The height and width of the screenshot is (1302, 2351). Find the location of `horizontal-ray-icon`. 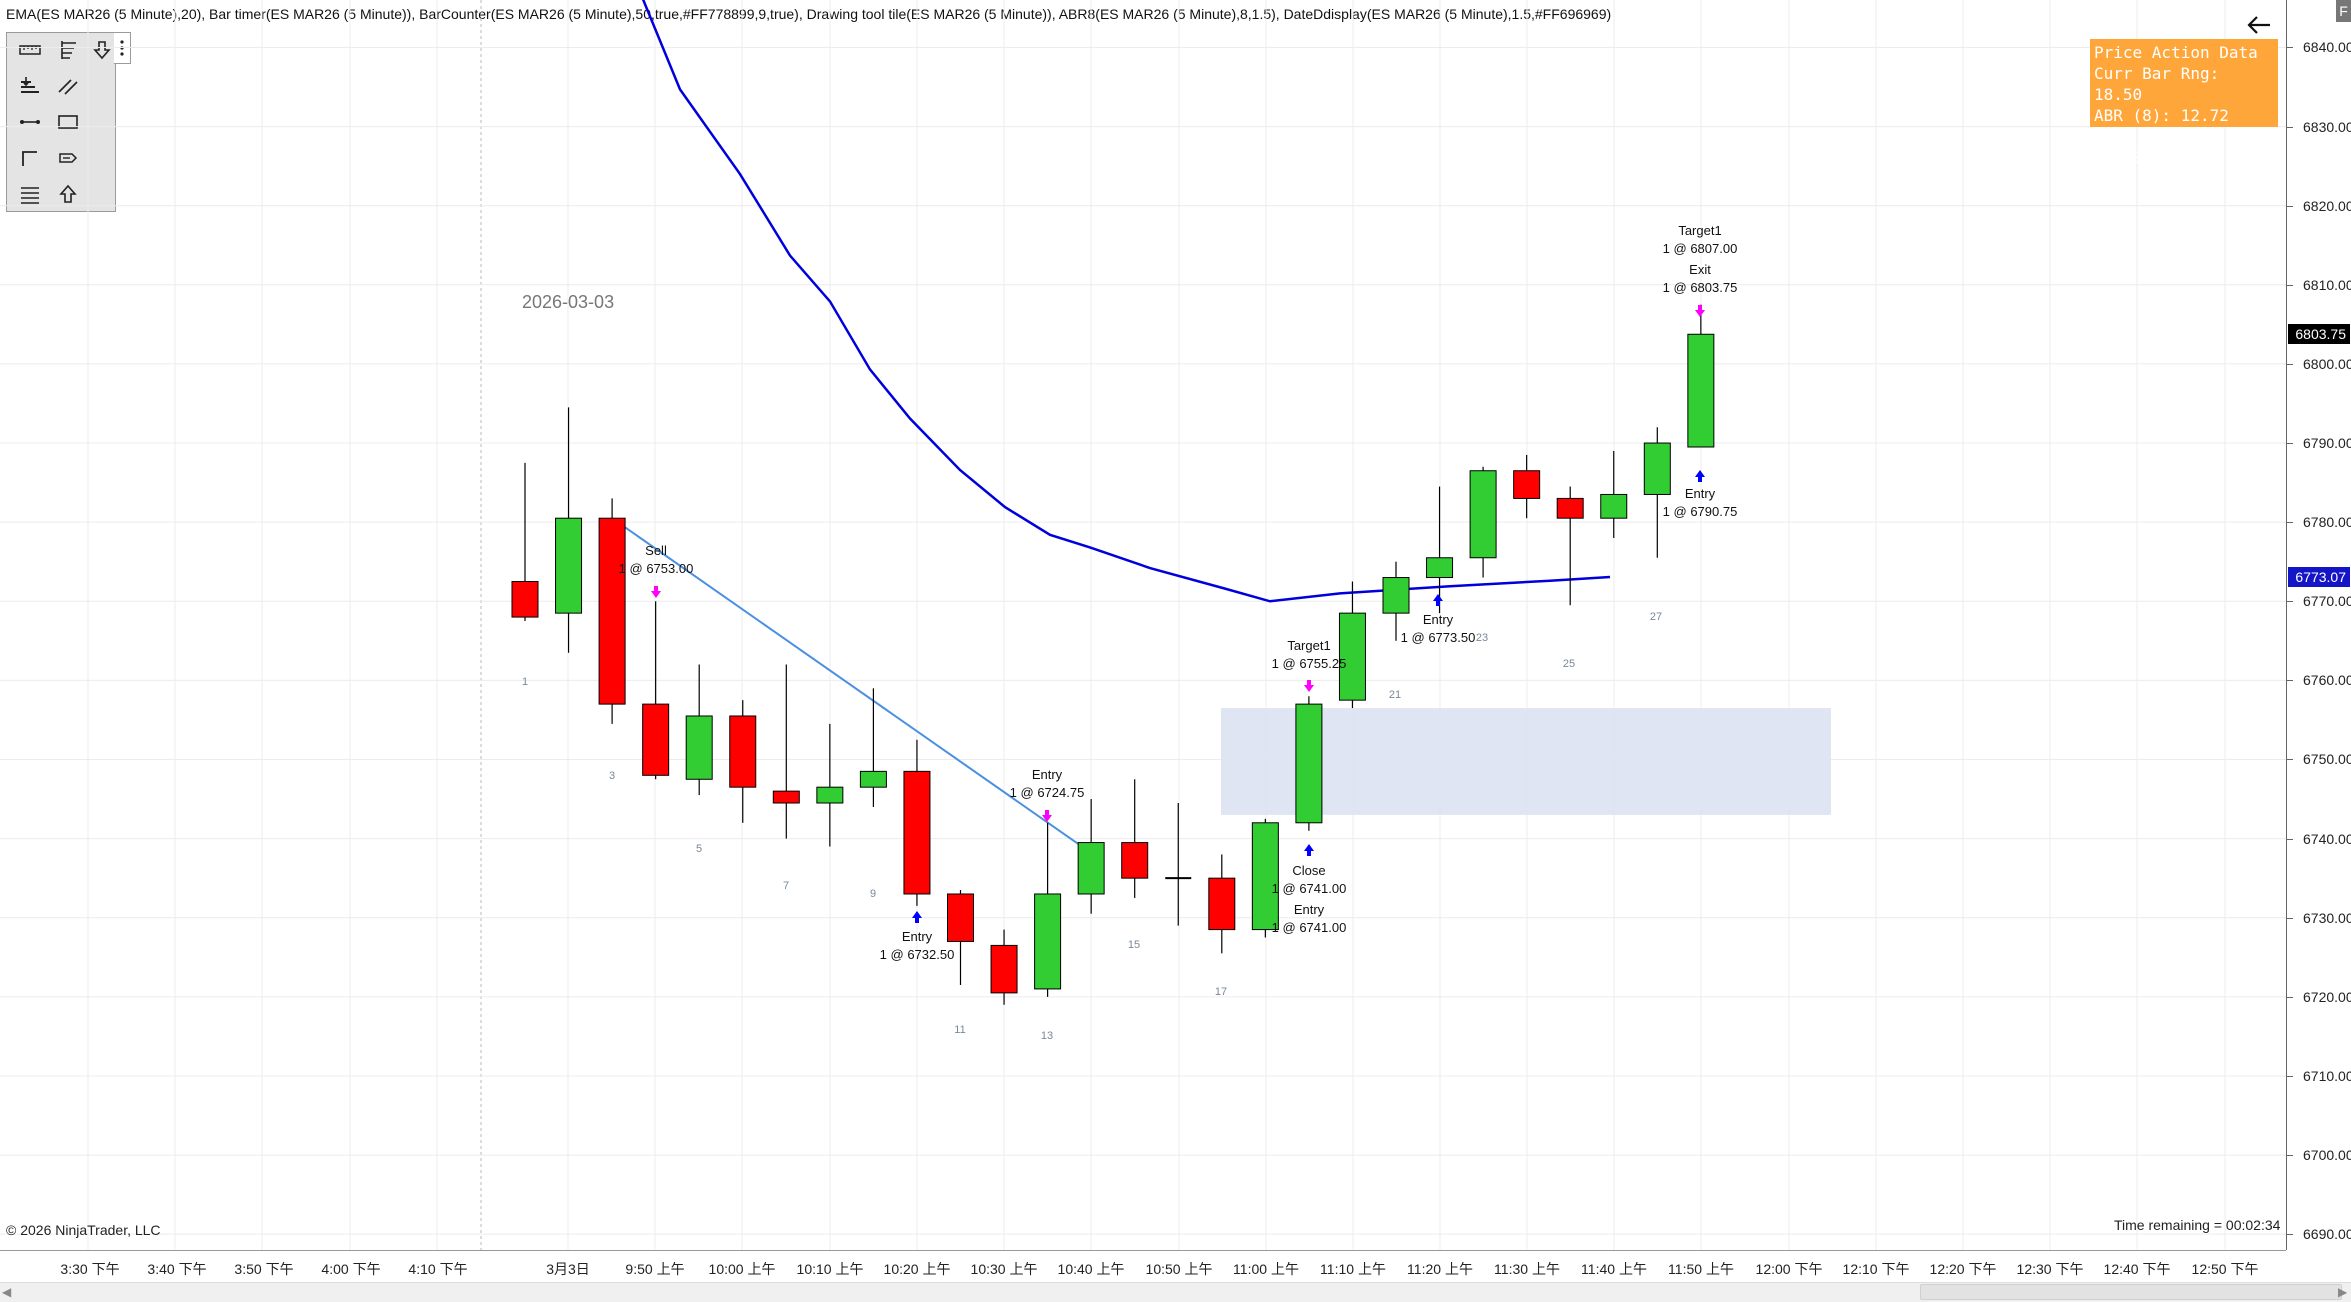

horizontal-ray-icon is located at coordinates (30, 122).